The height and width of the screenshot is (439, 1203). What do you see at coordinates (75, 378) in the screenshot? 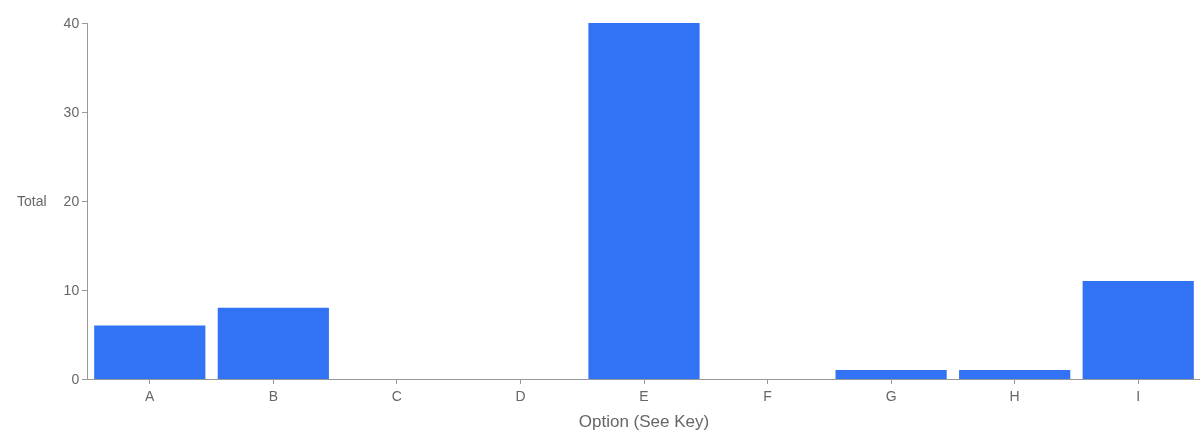
I see `y-tick-label: 0` at bounding box center [75, 378].